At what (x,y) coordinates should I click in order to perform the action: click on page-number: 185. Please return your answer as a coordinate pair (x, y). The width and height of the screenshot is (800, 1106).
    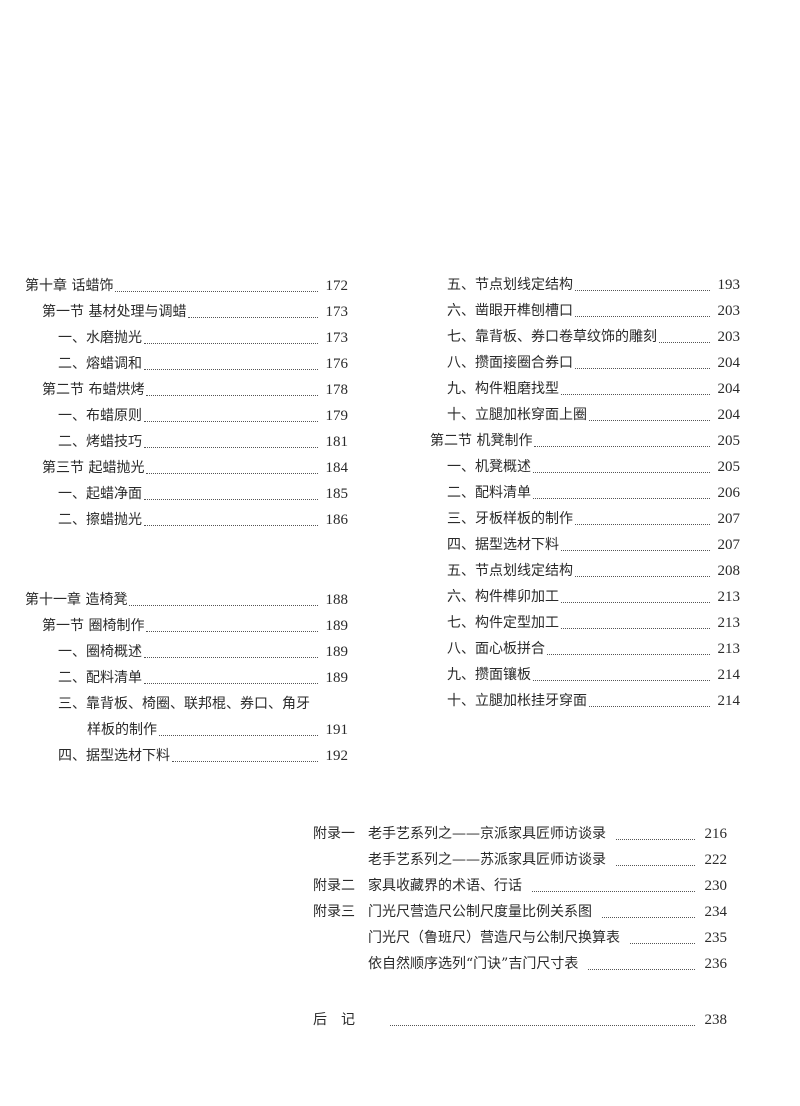
    Looking at the image, I should click on (337, 494).